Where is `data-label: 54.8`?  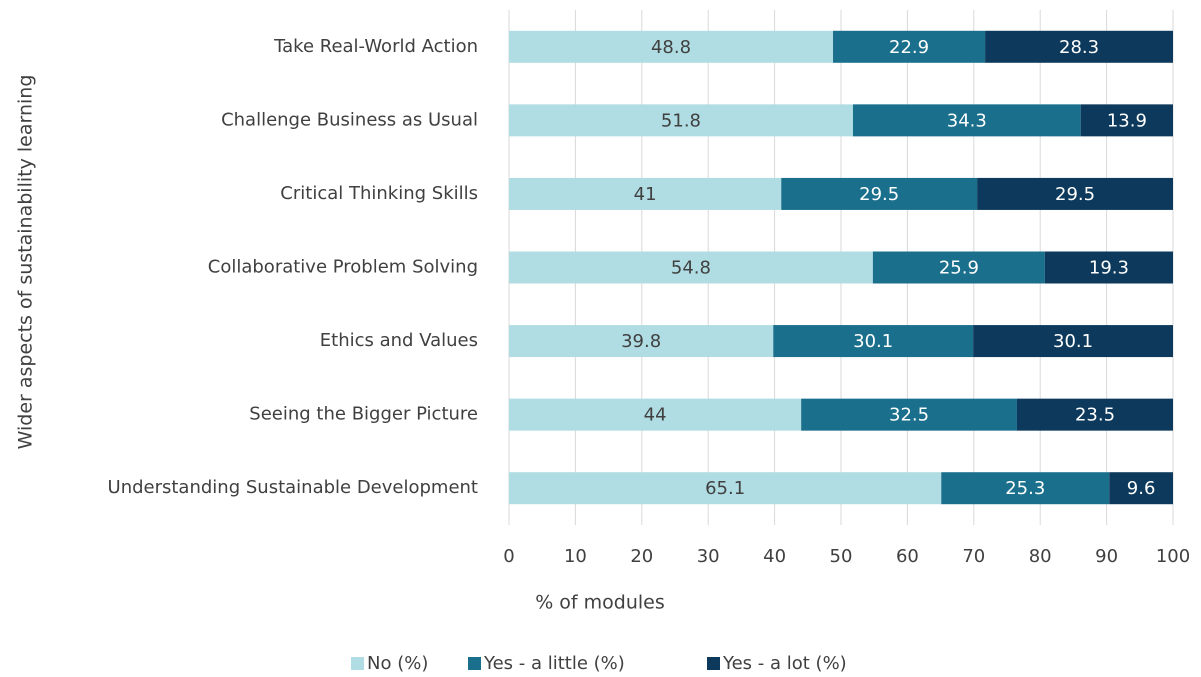
data-label: 54.8 is located at coordinates (691, 268).